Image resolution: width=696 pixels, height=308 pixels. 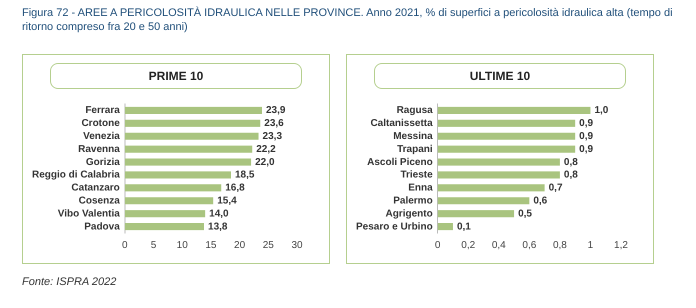 I want to click on data-label: 23,3, so click(x=272, y=136).